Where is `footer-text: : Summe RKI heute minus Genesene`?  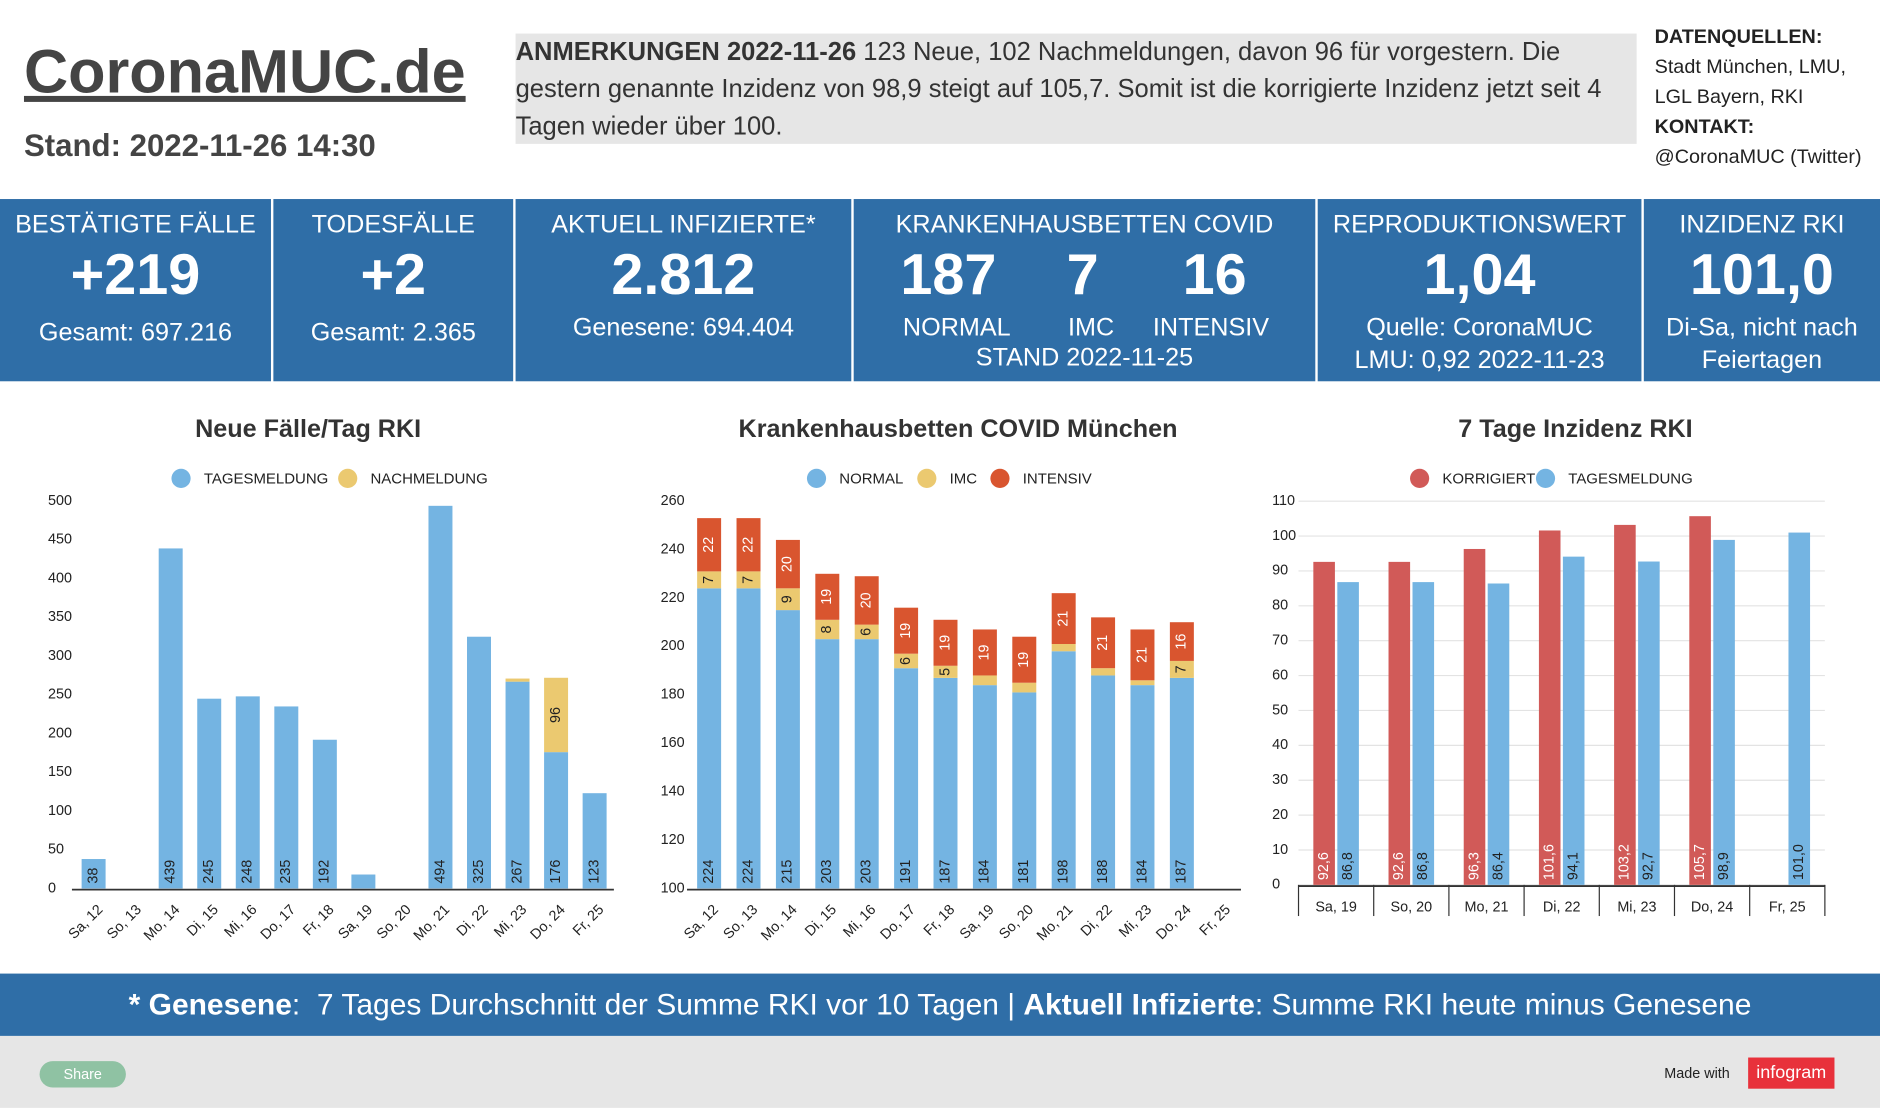
footer-text: : Summe RKI heute minus Genesene is located at coordinates (1503, 1004).